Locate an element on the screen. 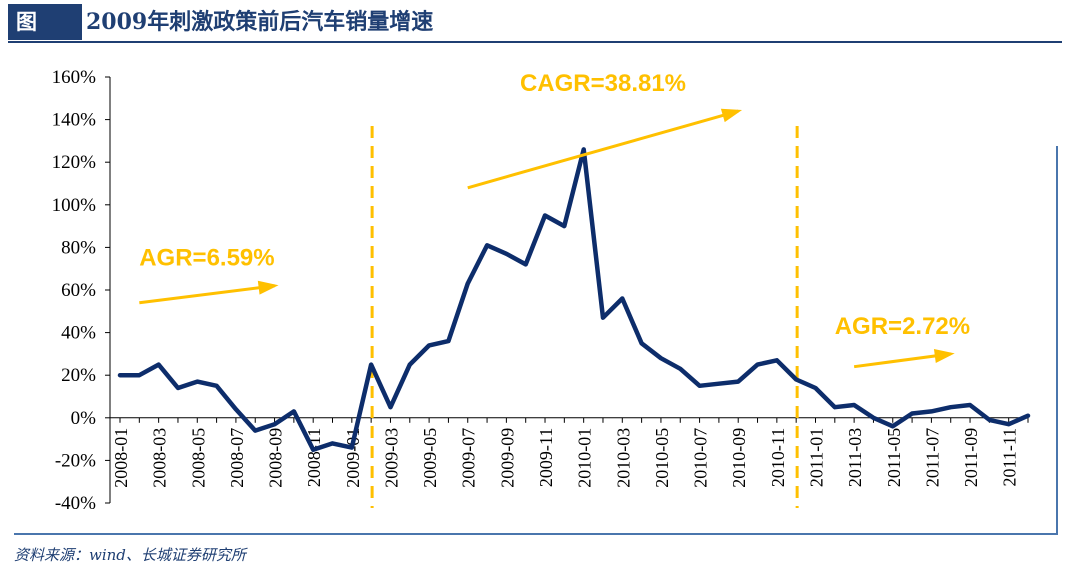 Image resolution: width=1078 pixels, height=571 pixels. growth-label: AGR=2.72% is located at coordinates (902, 326).